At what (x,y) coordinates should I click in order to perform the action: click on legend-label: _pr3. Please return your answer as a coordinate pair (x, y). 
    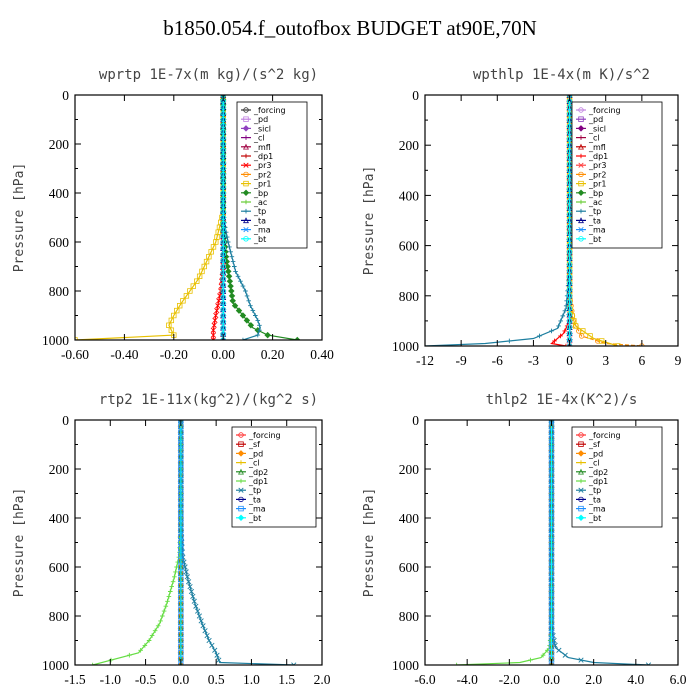
    Looking at the image, I should click on (262, 165).